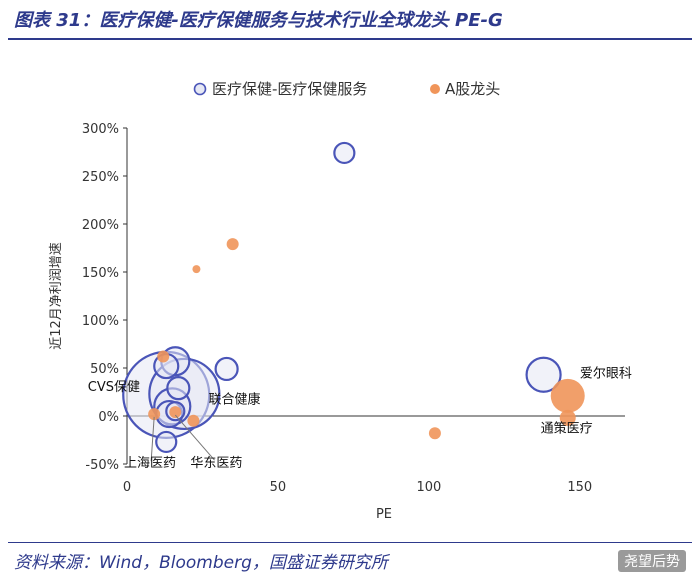 Image resolution: width=700 pixels, height=587 pixels. Describe the element at coordinates (384, 514) in the screenshot. I see `x-axis-title: PE` at that location.